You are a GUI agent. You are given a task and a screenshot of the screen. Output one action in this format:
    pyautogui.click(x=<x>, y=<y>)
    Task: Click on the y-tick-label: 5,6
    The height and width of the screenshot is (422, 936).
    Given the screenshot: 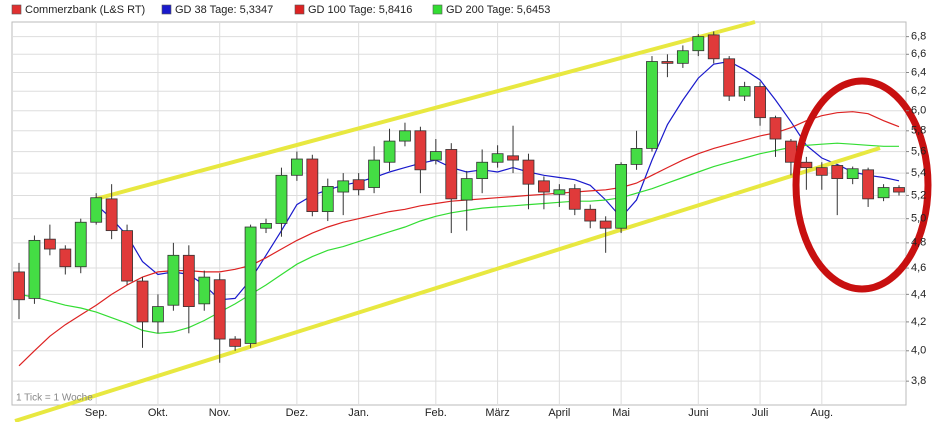 What is the action you would take?
    pyautogui.click(x=918, y=151)
    